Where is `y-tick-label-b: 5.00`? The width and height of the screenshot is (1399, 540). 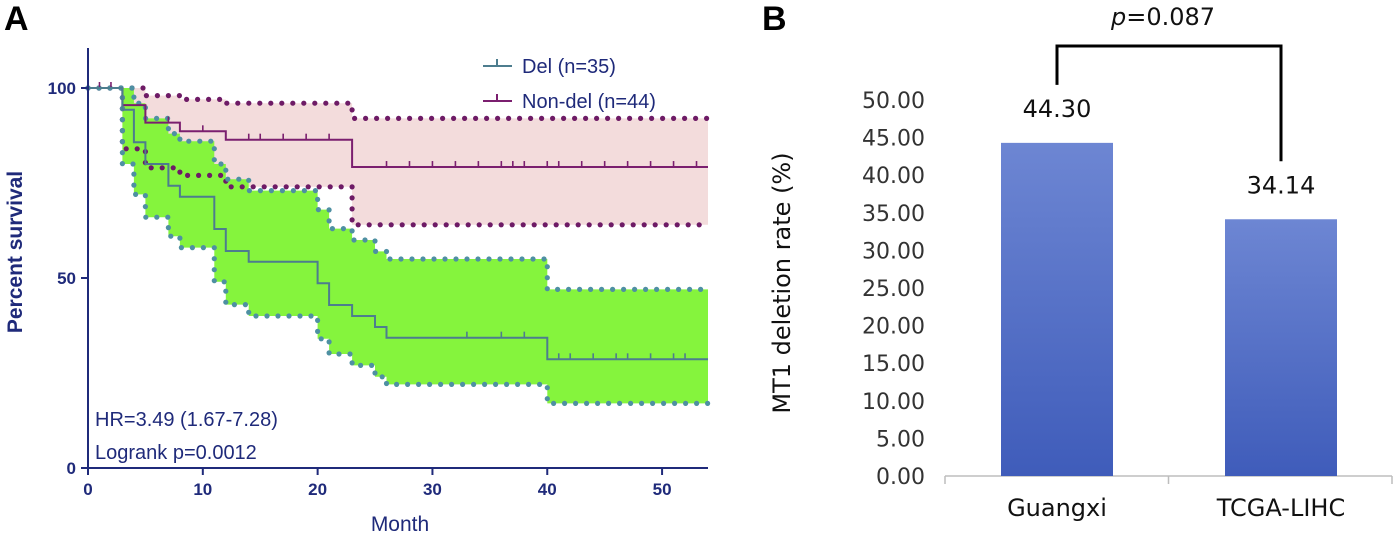 y-tick-label-b: 5.00 is located at coordinates (900, 439).